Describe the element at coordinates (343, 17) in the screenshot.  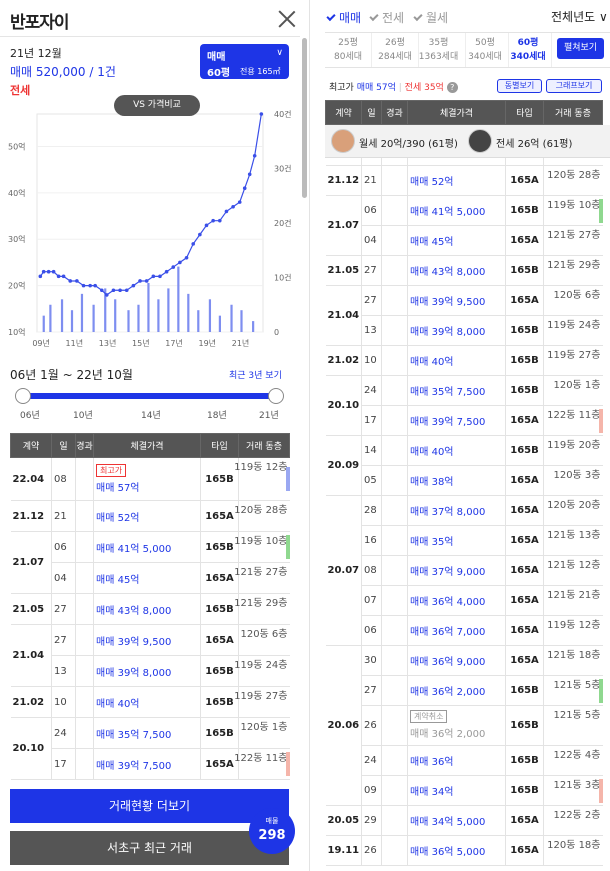
I see `tab-sale: 매매` at that location.